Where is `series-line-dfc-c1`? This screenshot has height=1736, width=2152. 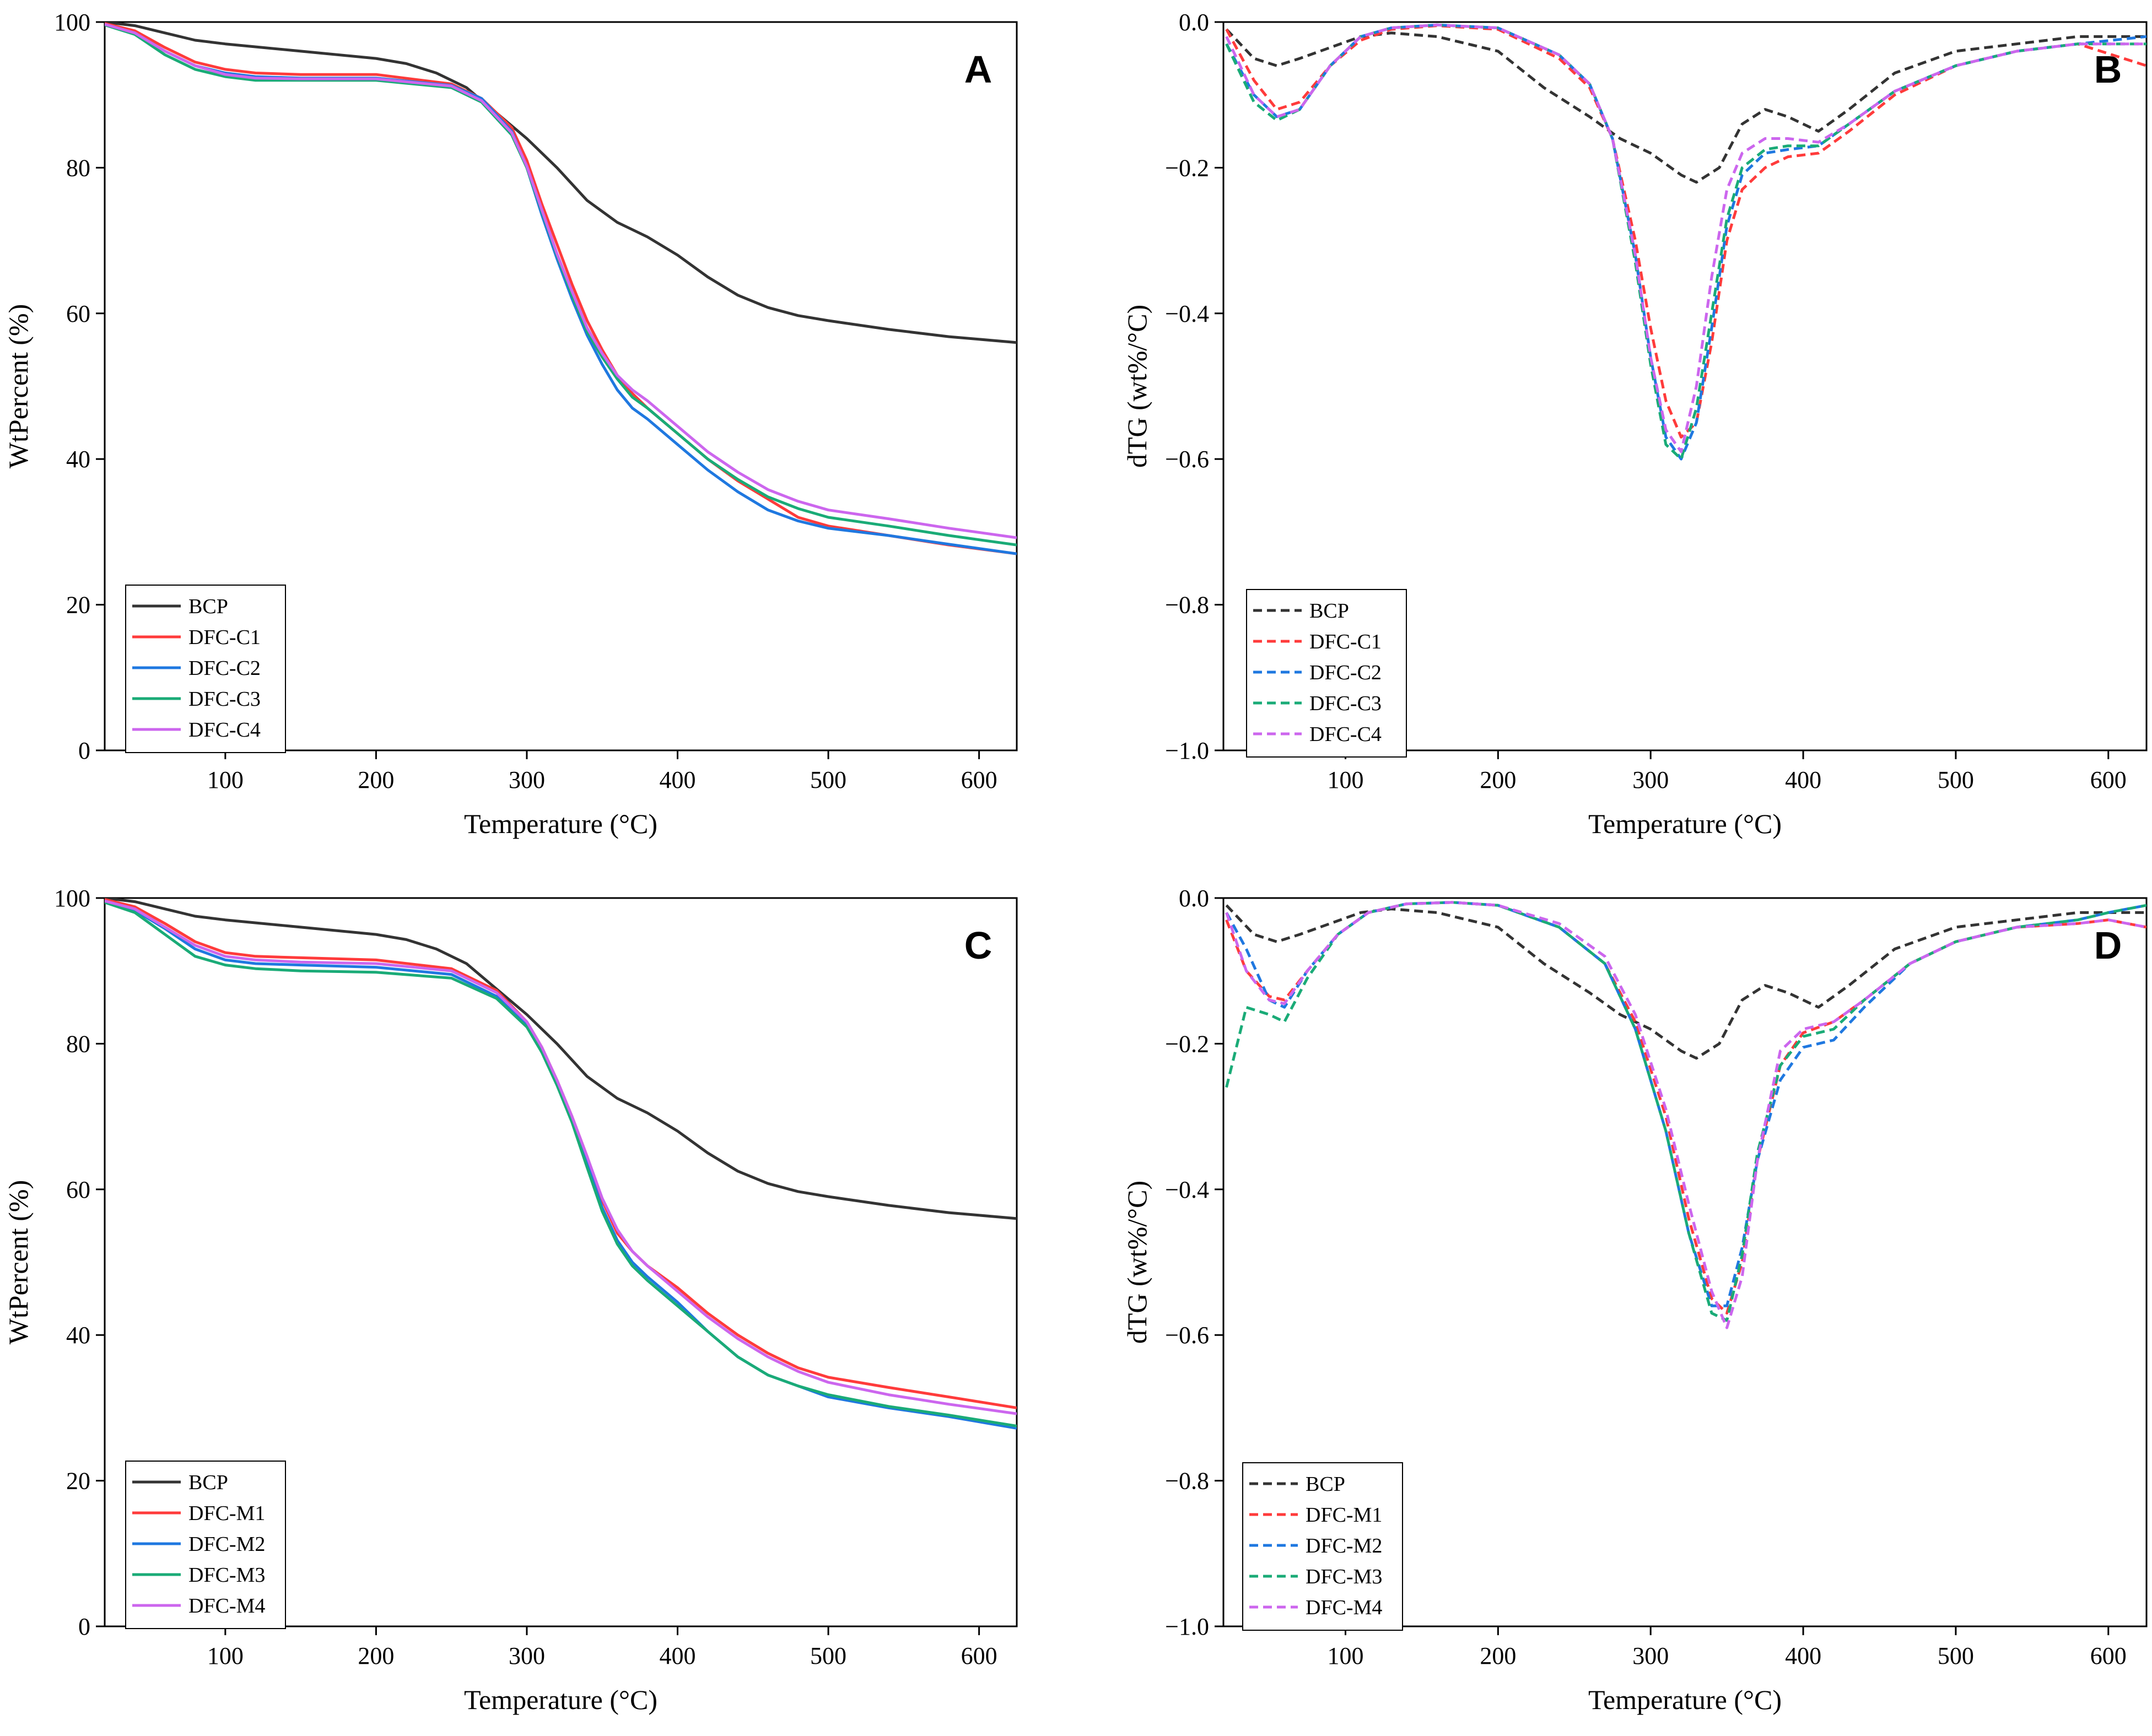
series-line-dfc-c1 is located at coordinates (1685, 231).